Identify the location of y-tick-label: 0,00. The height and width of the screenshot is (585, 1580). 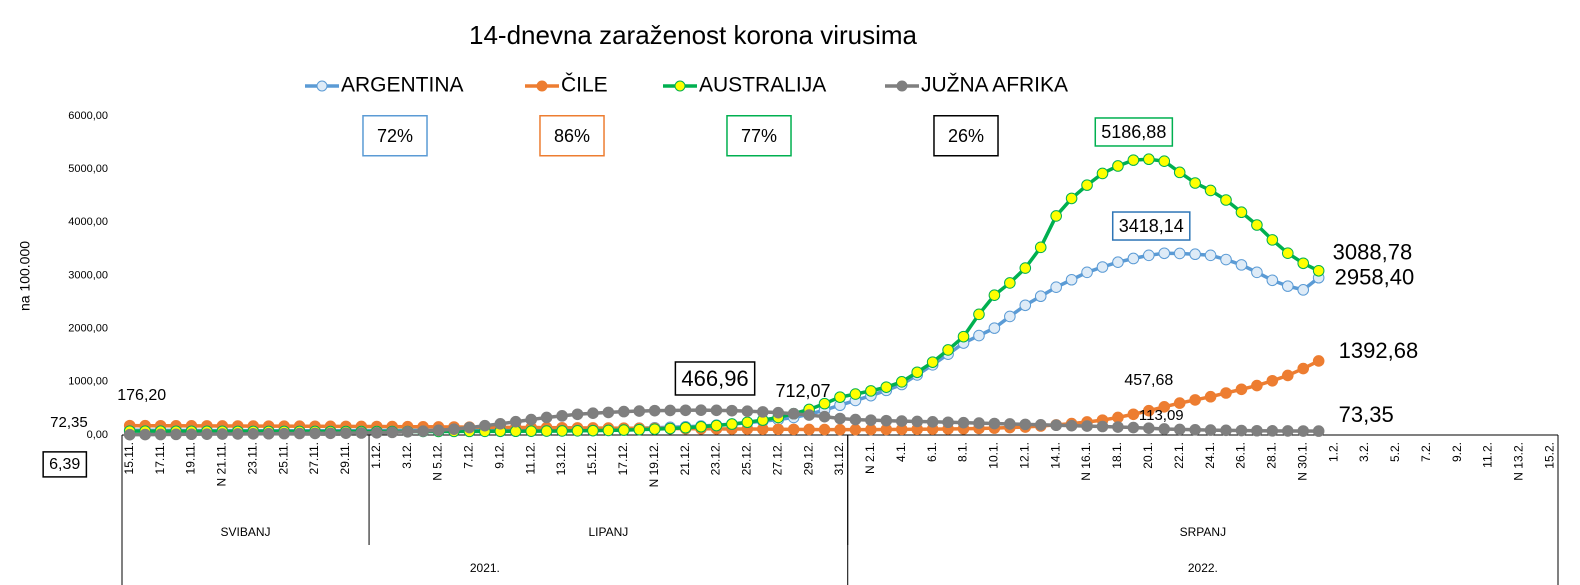
(97, 435).